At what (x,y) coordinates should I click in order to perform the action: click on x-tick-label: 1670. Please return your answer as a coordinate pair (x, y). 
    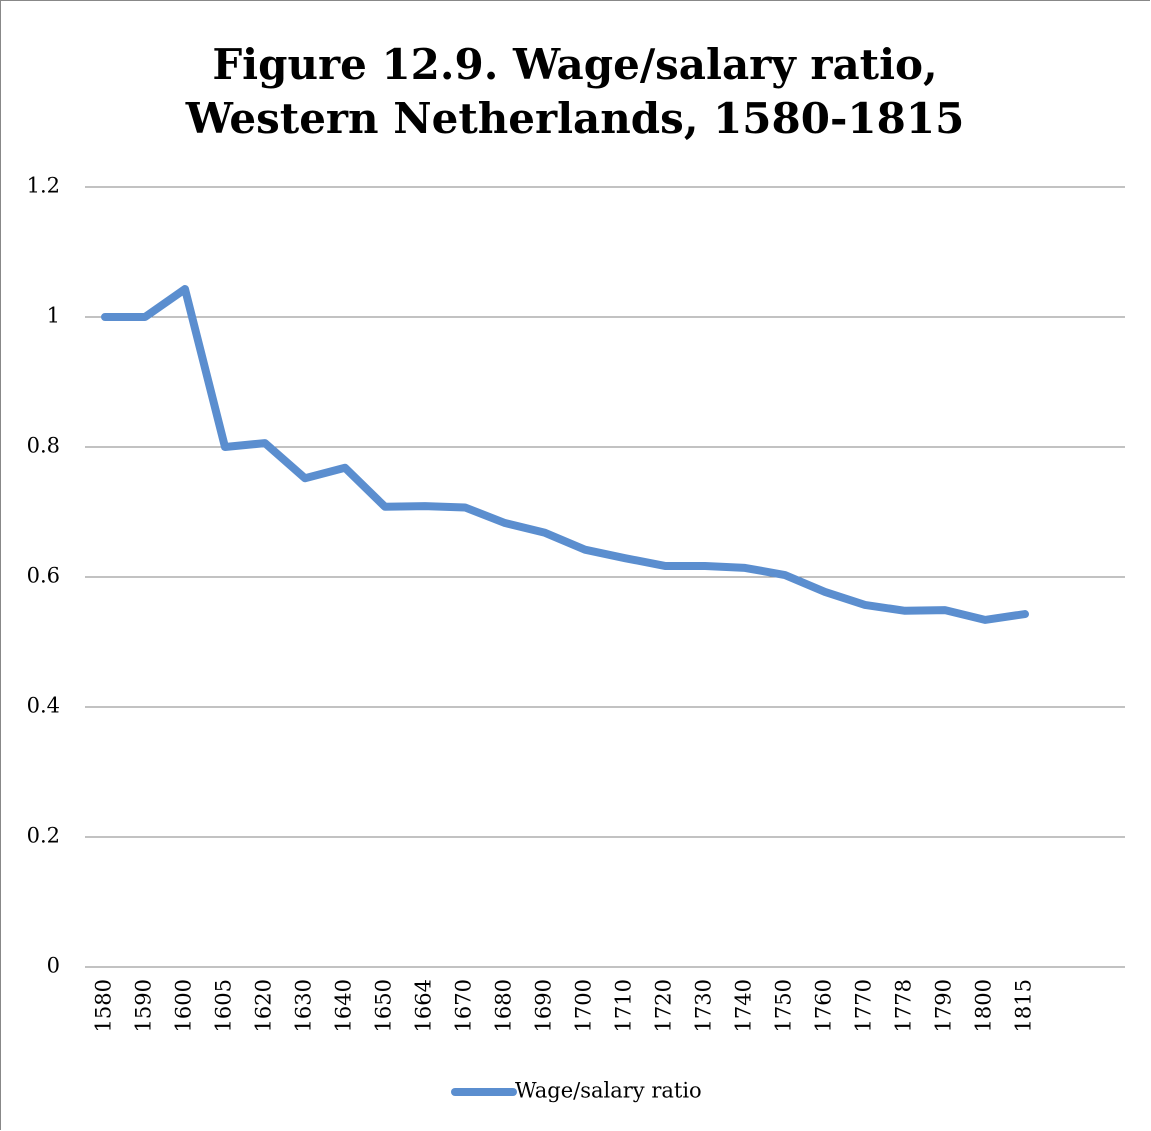
    Looking at the image, I should click on (464, 1005).